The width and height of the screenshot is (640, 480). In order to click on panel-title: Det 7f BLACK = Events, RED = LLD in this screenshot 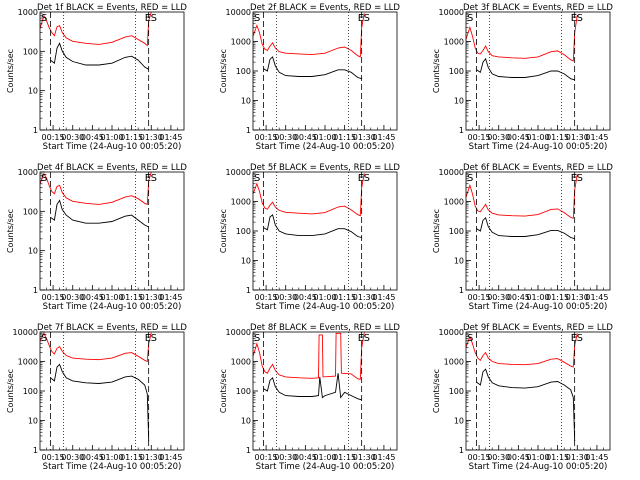, I will do `click(112, 328)`.